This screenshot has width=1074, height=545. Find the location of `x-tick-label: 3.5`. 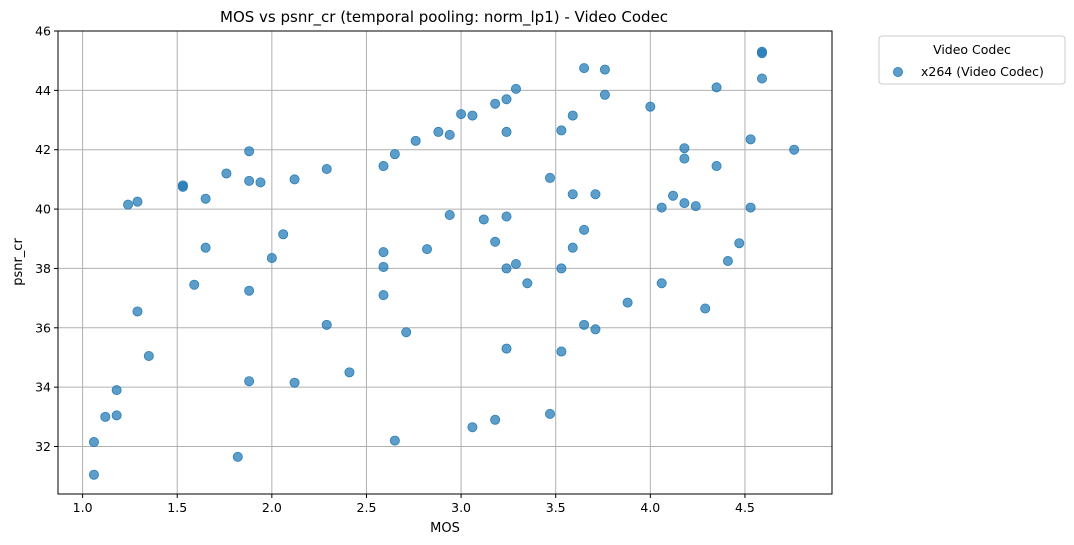

x-tick-label: 3.5 is located at coordinates (556, 507).